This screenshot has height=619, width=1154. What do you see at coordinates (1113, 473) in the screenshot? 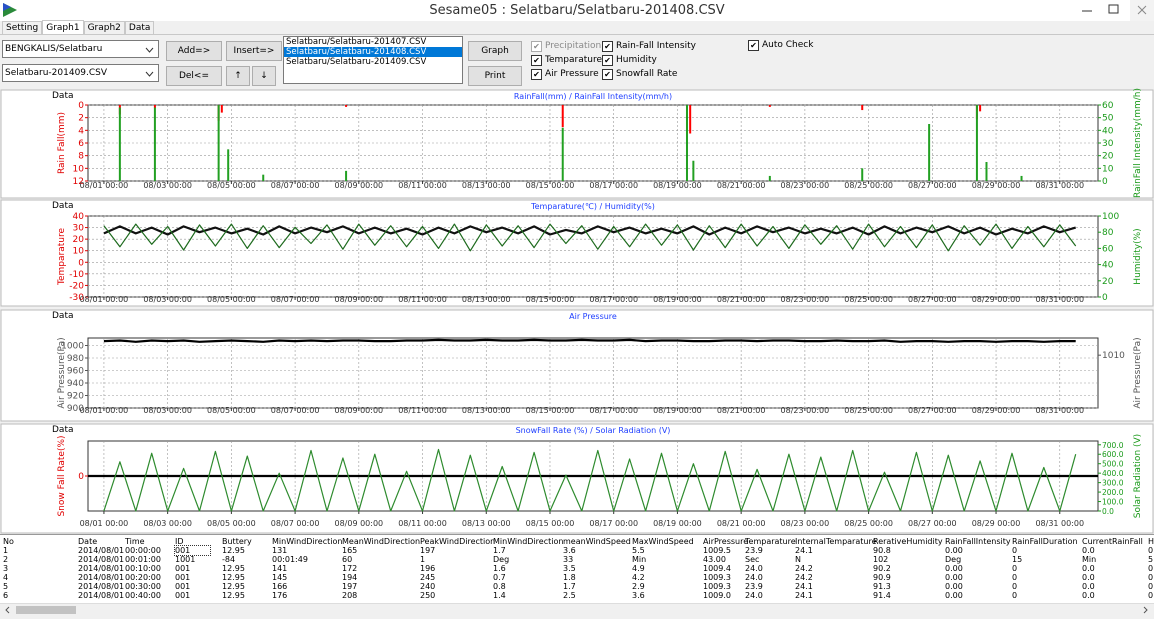
I see `y2-tick-label: 400.0` at bounding box center [1113, 473].